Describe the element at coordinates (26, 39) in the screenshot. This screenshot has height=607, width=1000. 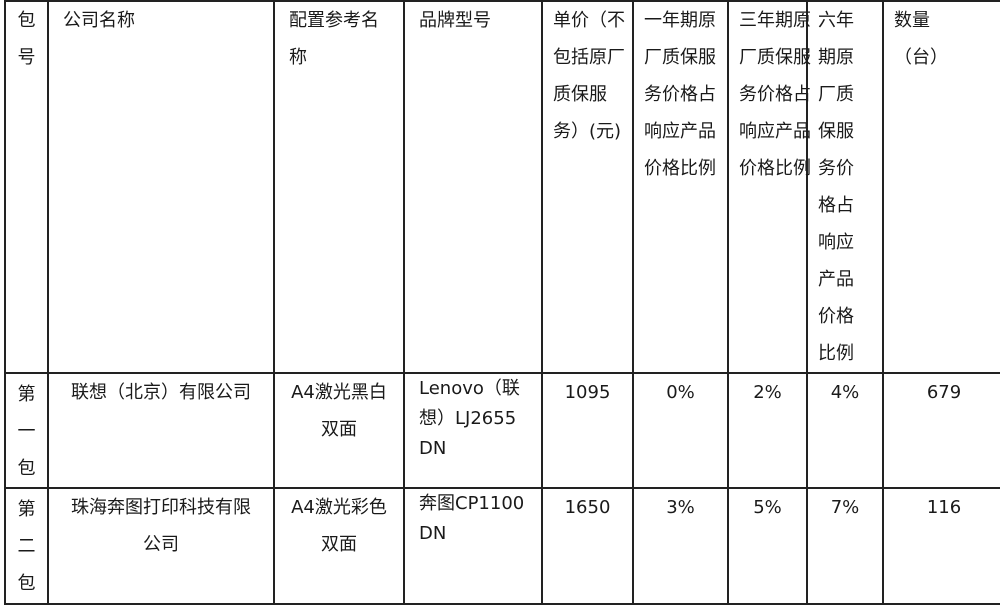
I see `header-package-text: 包号` at that location.